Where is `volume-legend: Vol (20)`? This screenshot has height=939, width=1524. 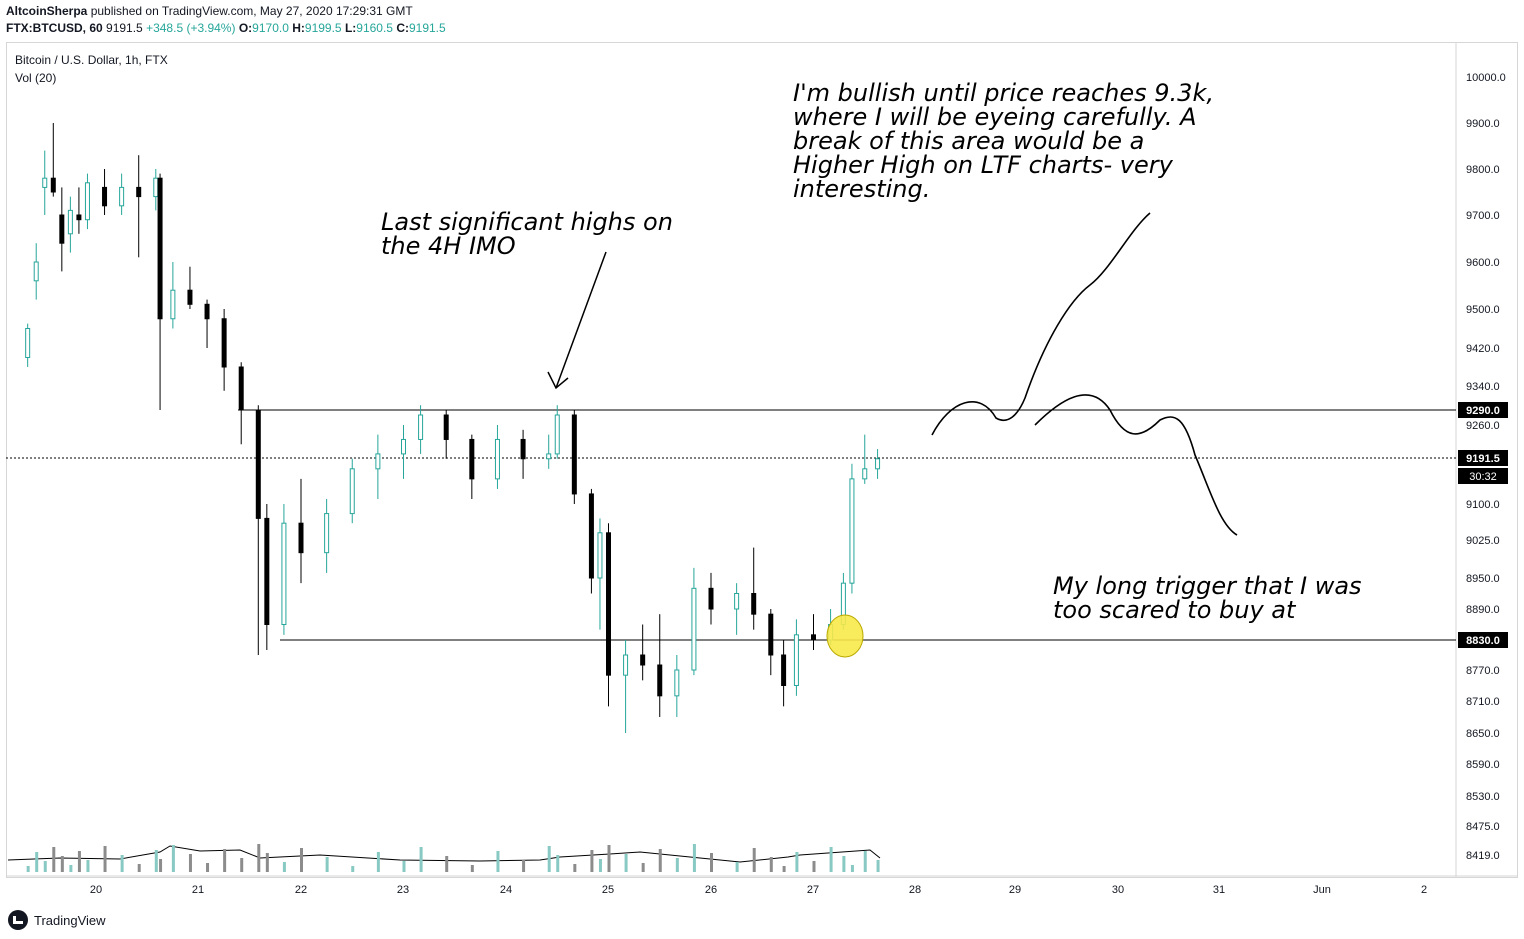
volume-legend: Vol (20) is located at coordinates (36, 78).